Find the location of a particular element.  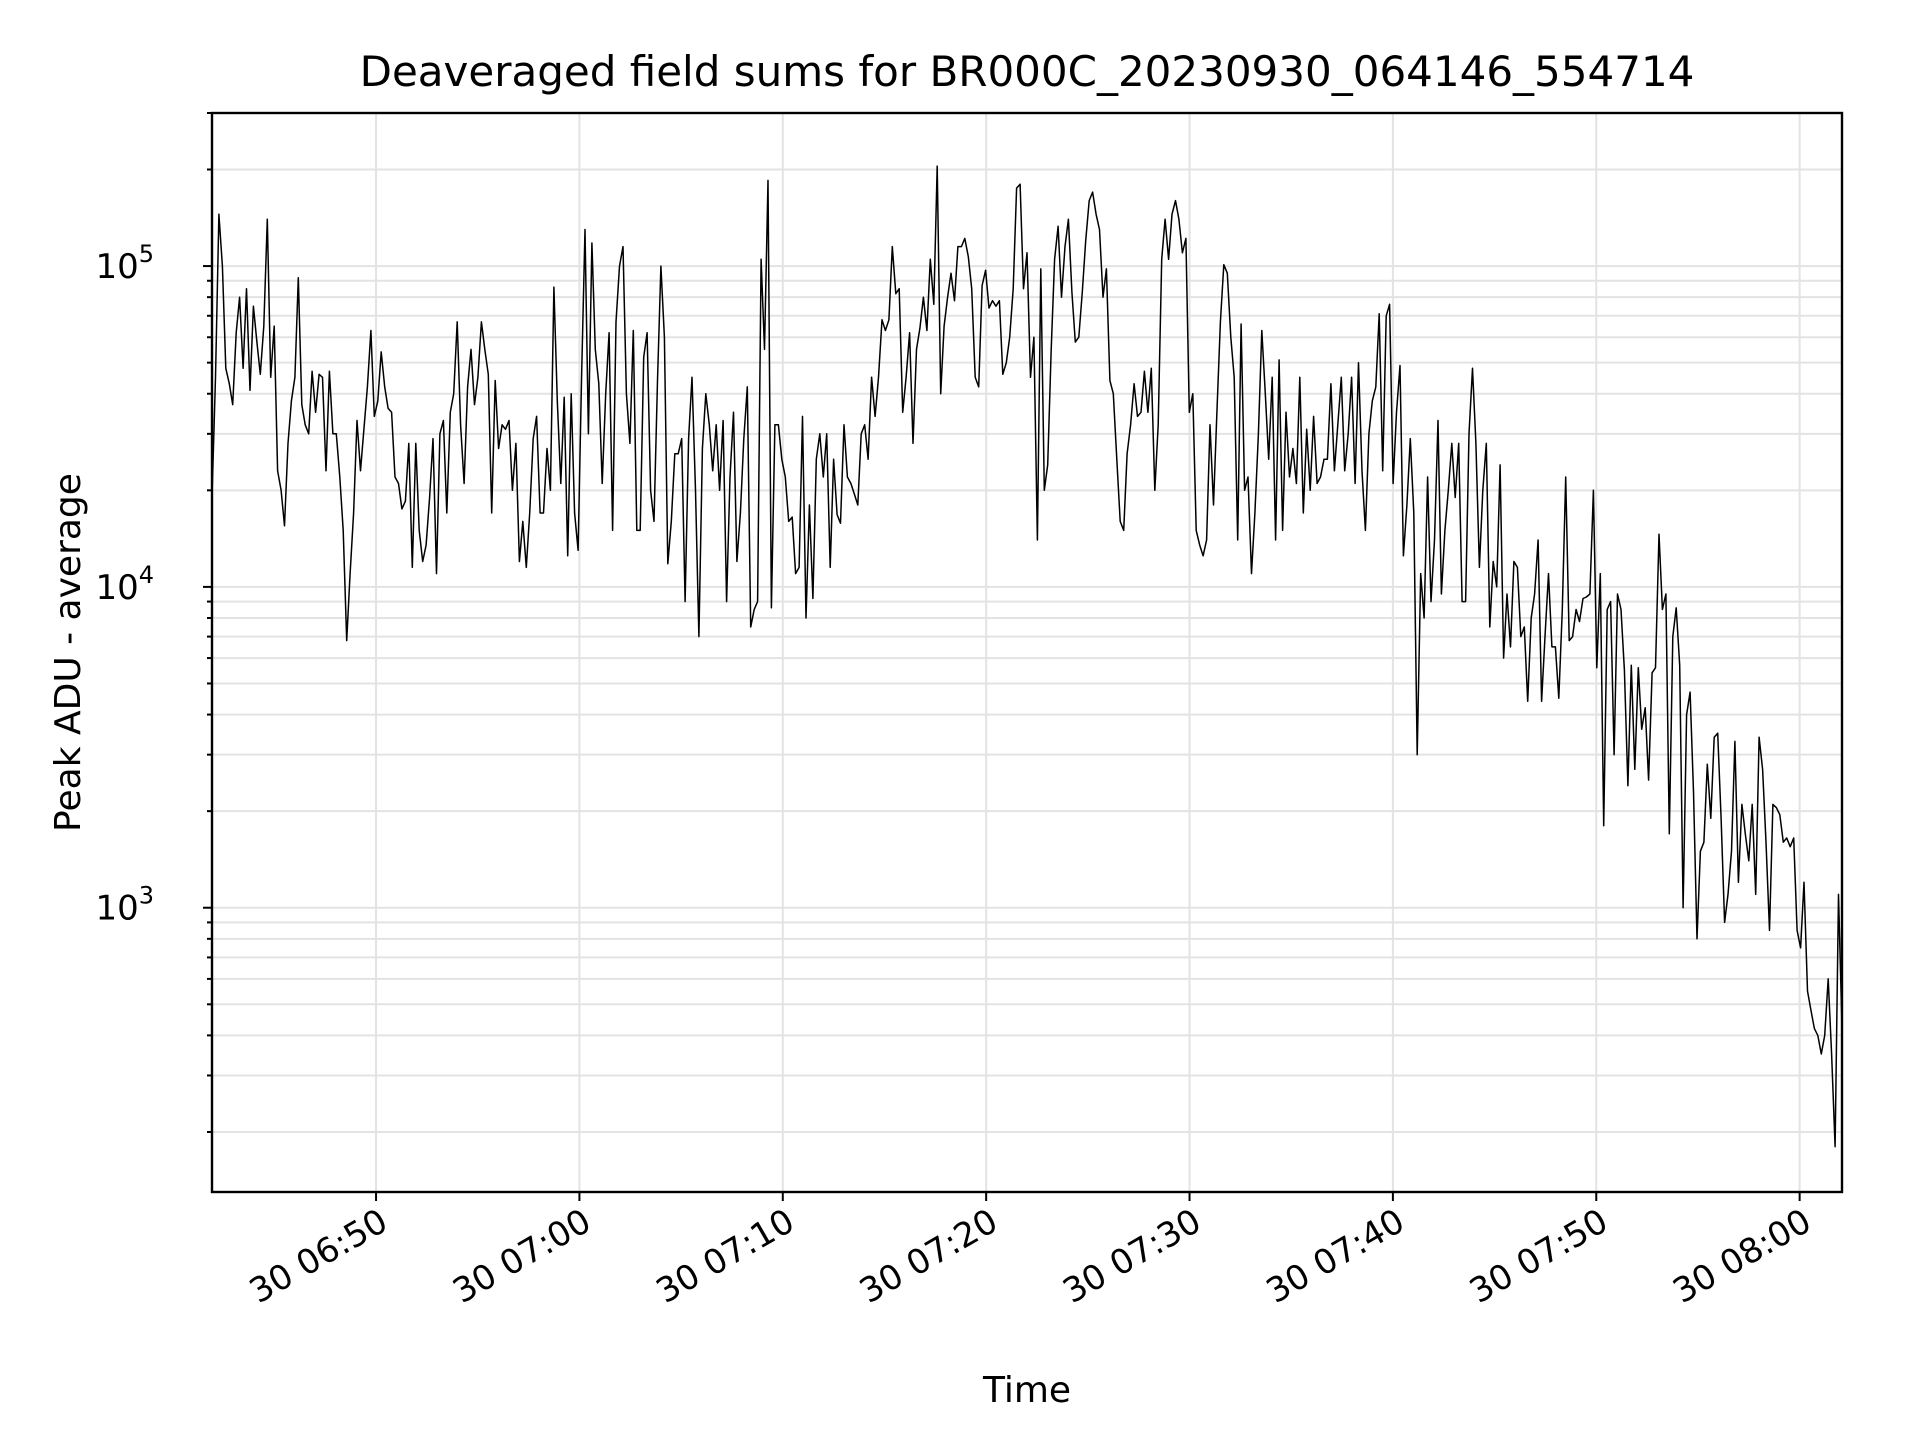

x-tick-label: 30 07:40 is located at coordinates (1336, 1256).